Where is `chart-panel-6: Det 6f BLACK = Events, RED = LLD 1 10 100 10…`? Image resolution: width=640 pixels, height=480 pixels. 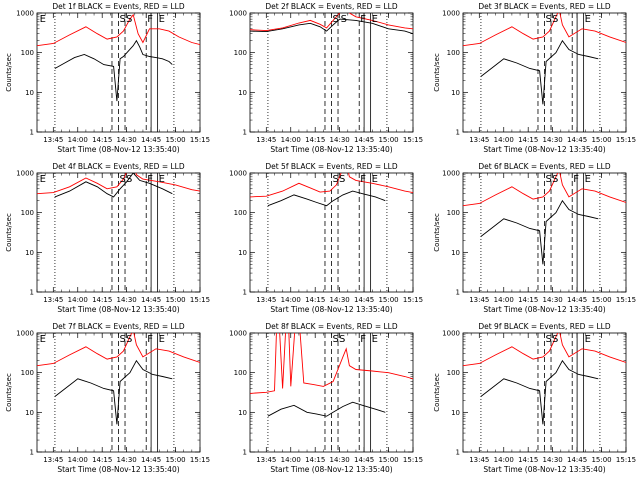
chart-panel-6: Det 6f BLACK = Events, RED = LLD 1 10 100 10… is located at coordinates (534, 238).